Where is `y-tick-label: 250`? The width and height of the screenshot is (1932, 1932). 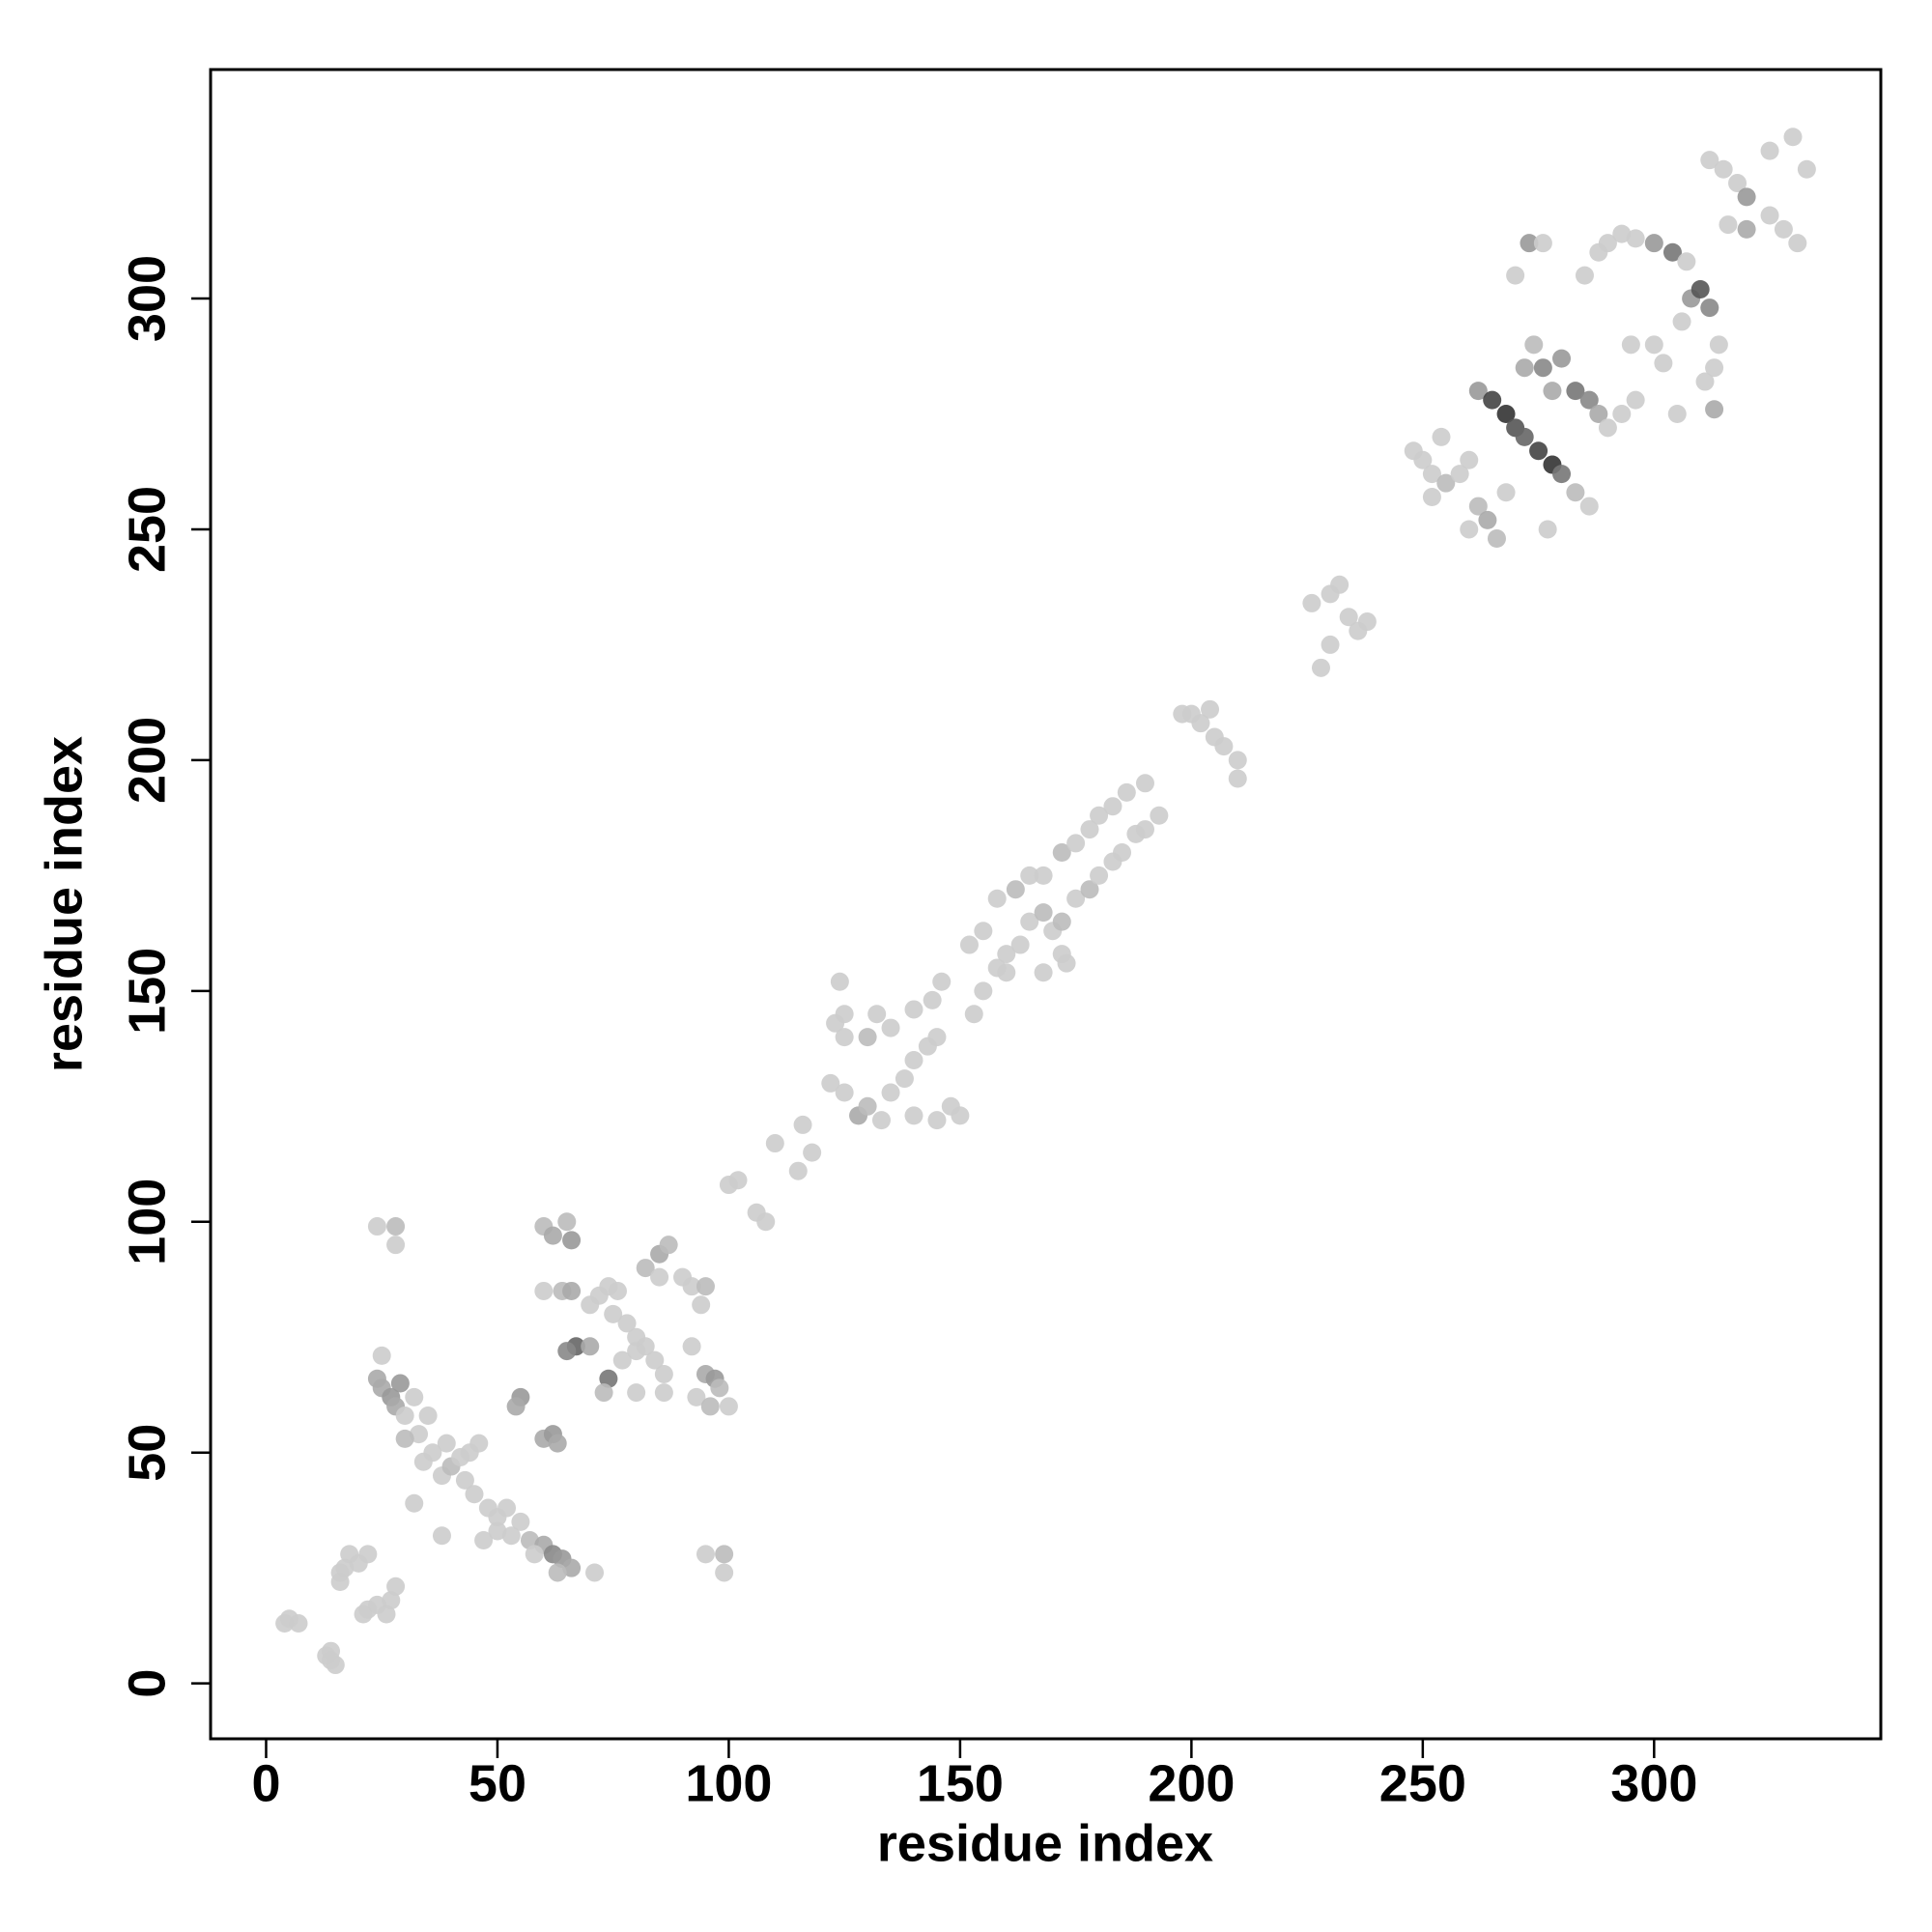 y-tick-label: 250 is located at coordinates (147, 529).